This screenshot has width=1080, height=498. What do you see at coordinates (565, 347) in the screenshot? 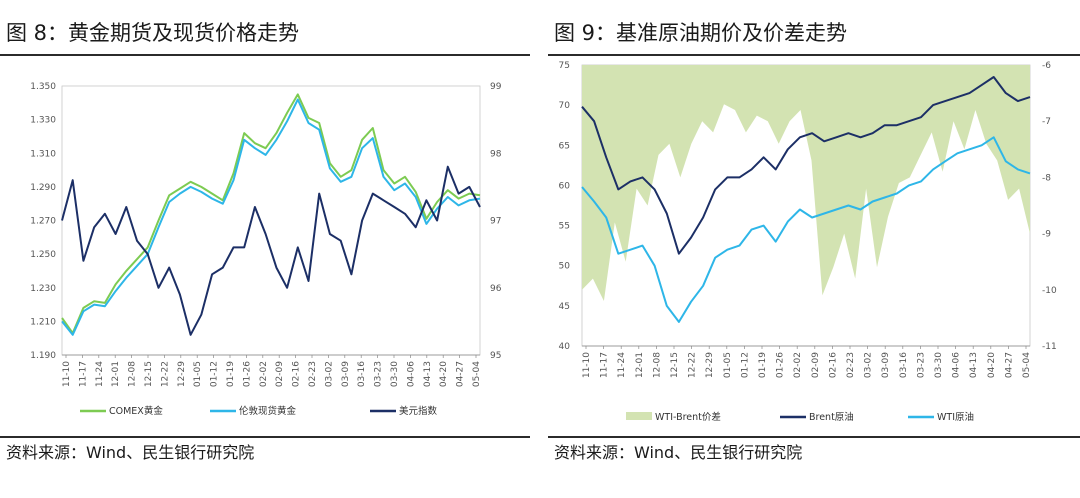
I see `y-left-tick-label: 40` at bounding box center [565, 347].